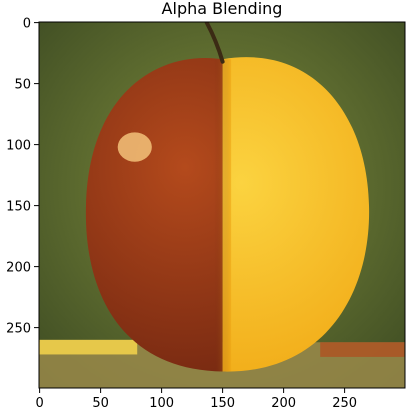 This screenshot has height=411, width=408. Describe the element at coordinates (344, 403) in the screenshot. I see `x-tick-label: 250` at that location.